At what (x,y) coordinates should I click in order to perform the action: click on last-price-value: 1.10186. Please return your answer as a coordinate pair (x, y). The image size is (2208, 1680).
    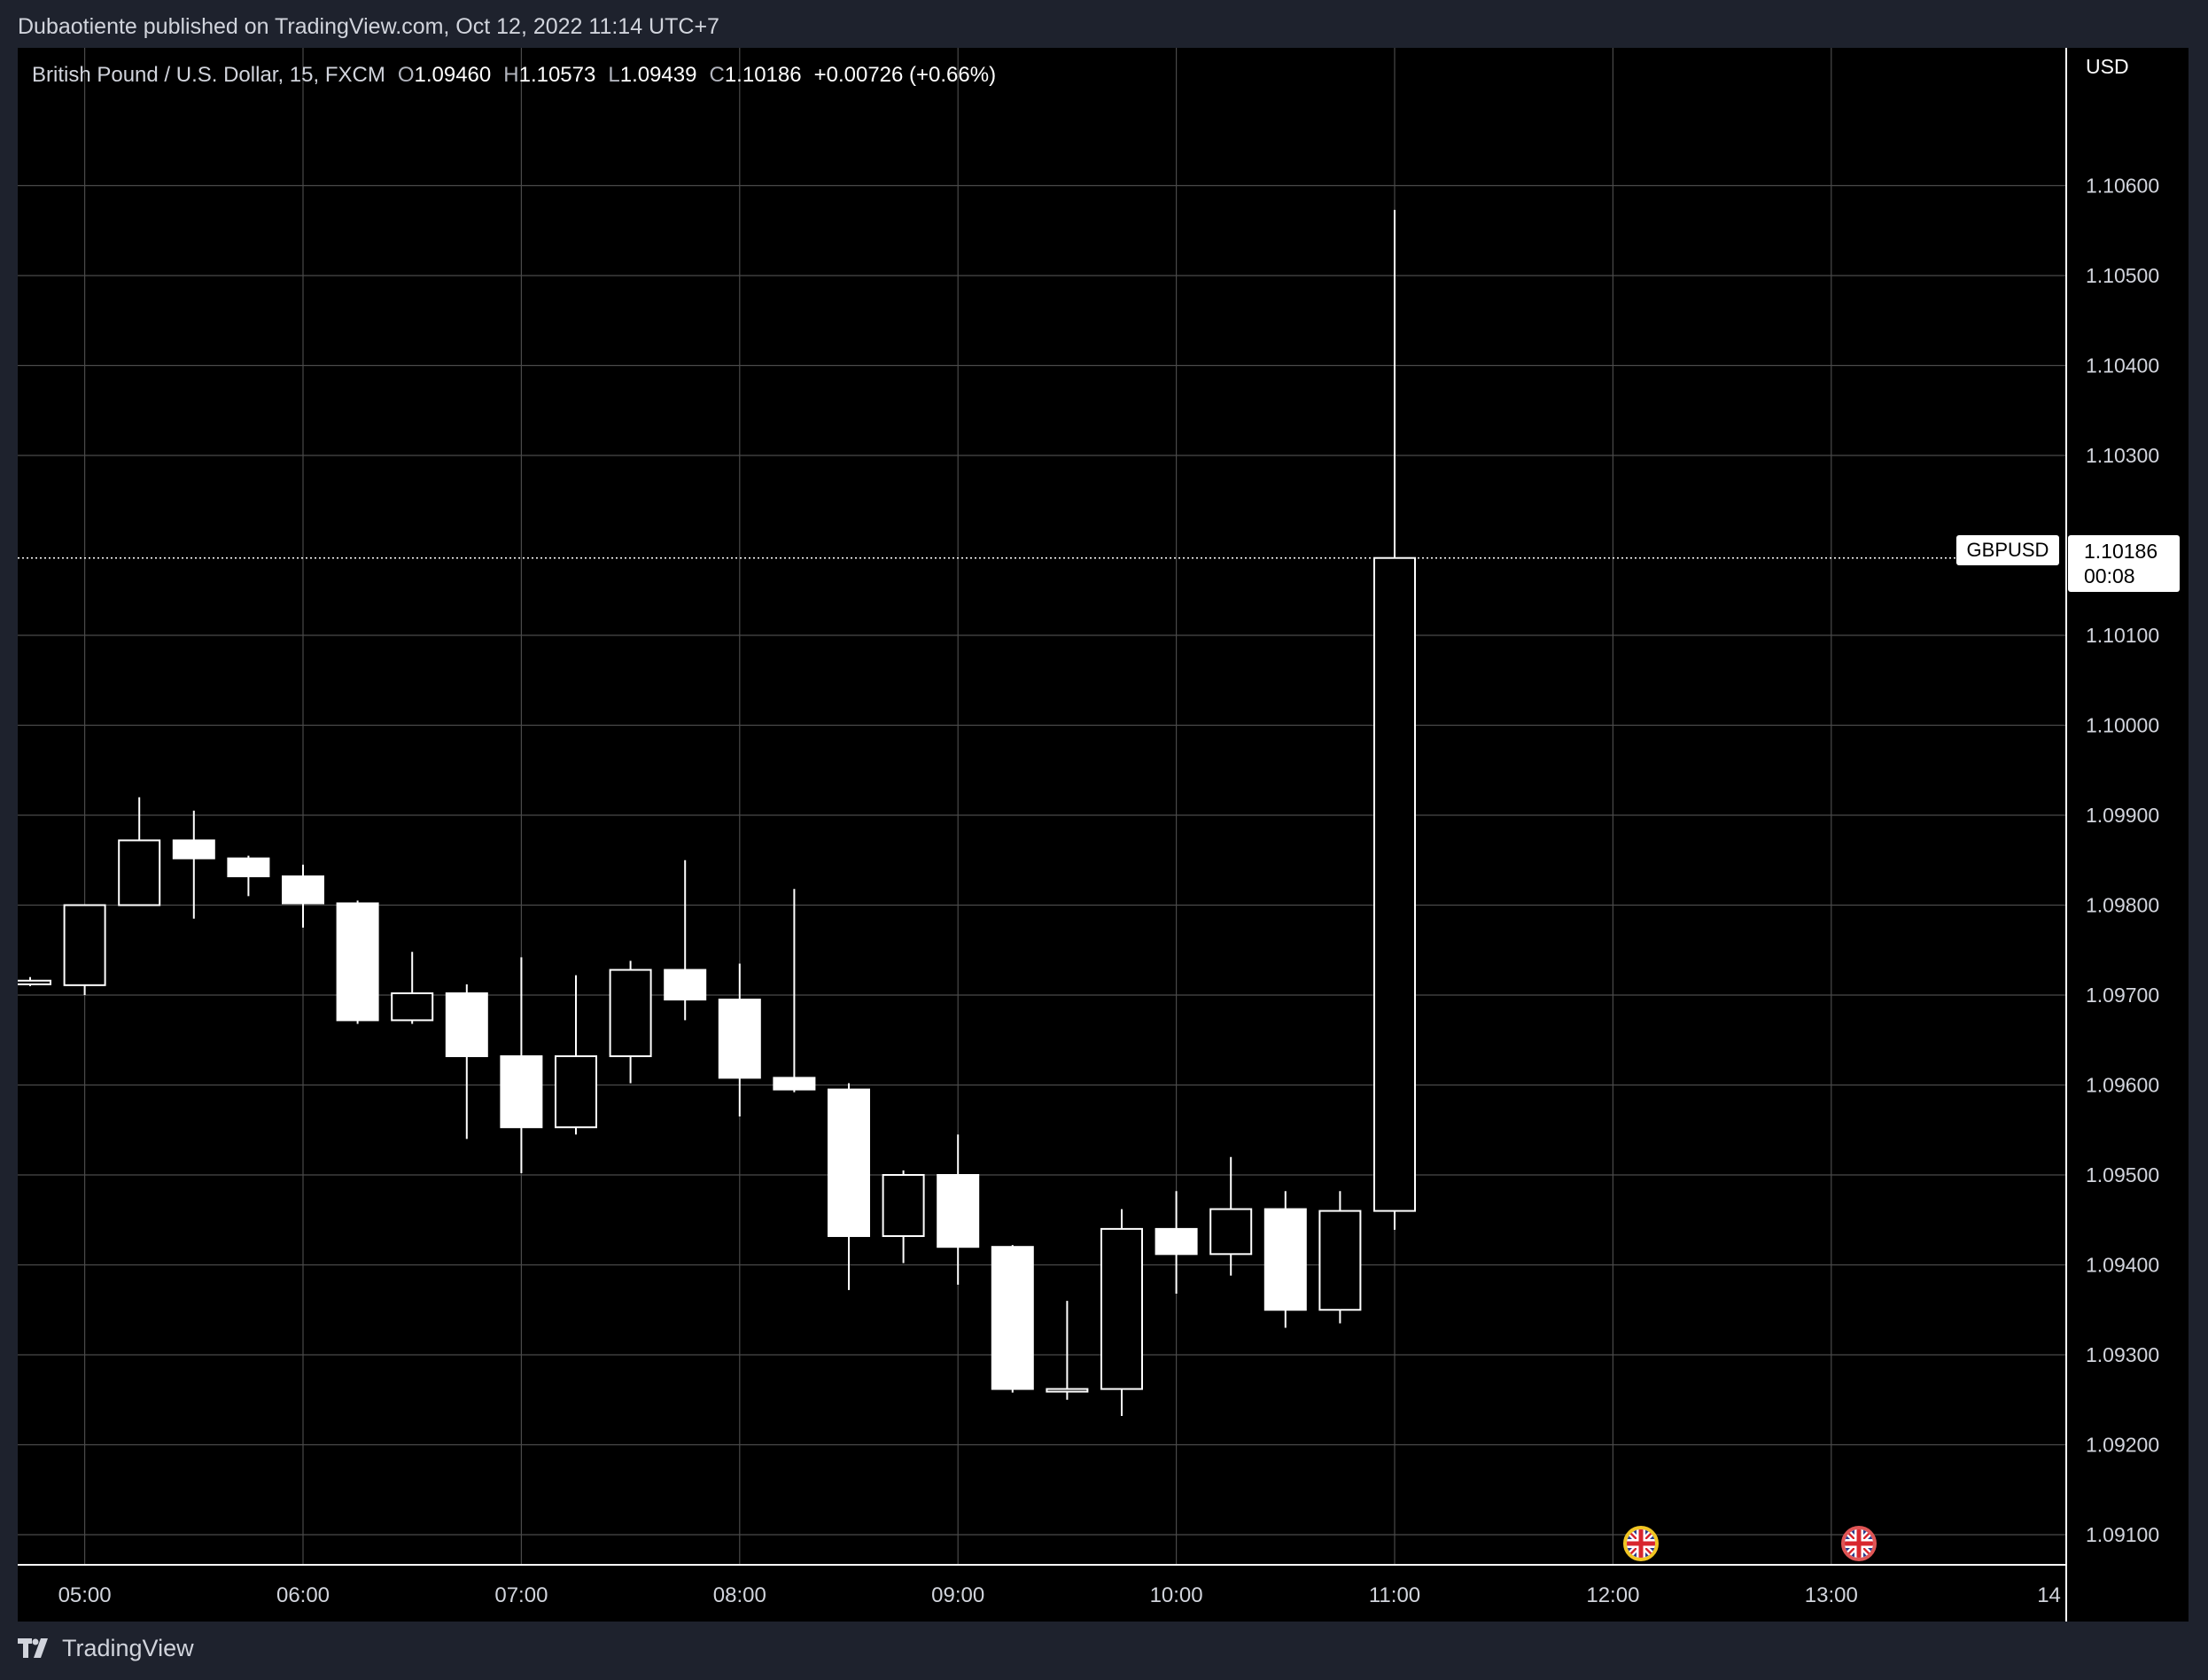
    Looking at the image, I should click on (2121, 551).